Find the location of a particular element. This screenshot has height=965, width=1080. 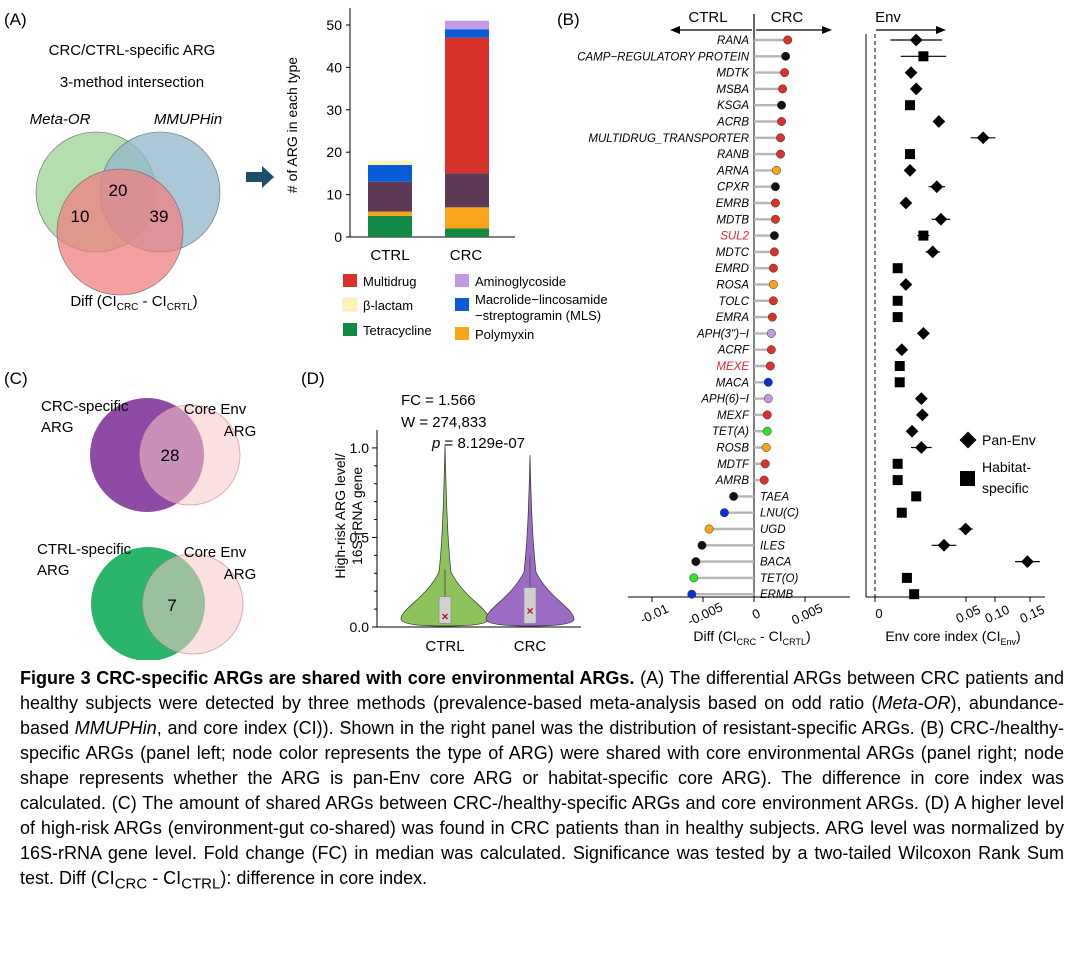

panel-b-shape-legend: Pan-Env Habitat- specific is located at coordinates (997, 463).